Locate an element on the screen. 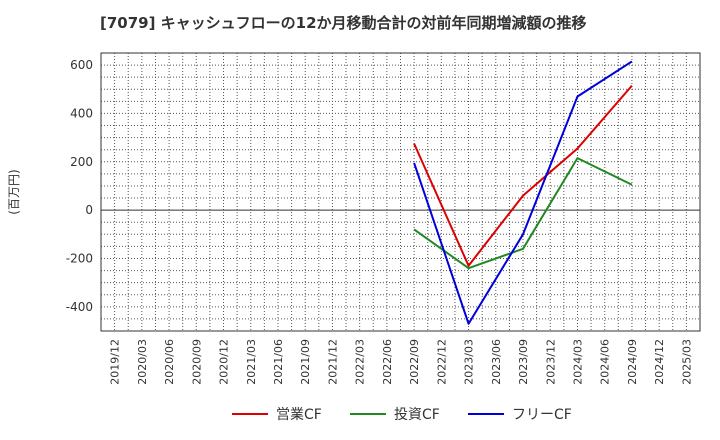 Image resolution: width=720 pixels, height=440 pixels. x-tick-label: 2024/12 is located at coordinates (659, 362).